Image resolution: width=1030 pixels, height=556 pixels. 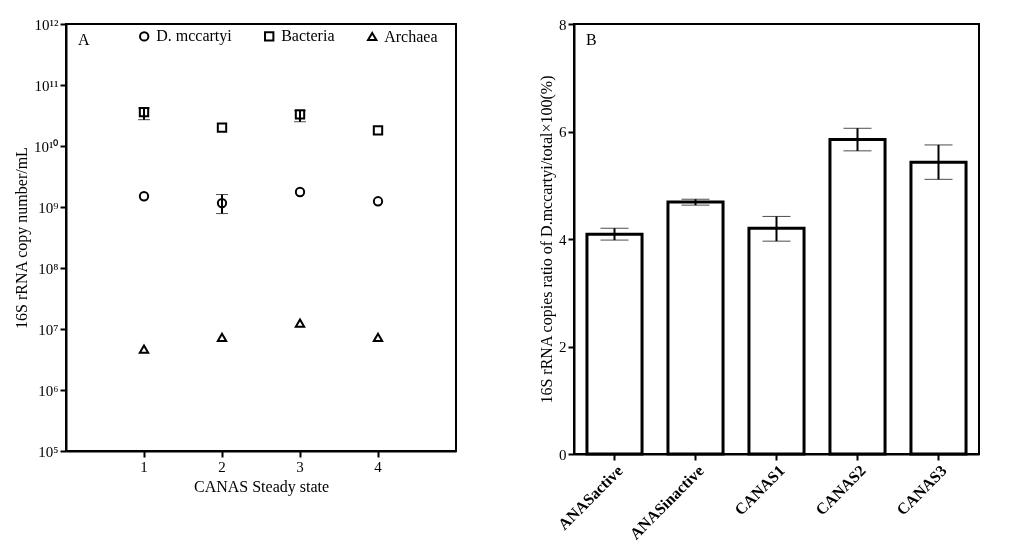 I want to click on x-tick-label: 2, so click(x=222, y=466).